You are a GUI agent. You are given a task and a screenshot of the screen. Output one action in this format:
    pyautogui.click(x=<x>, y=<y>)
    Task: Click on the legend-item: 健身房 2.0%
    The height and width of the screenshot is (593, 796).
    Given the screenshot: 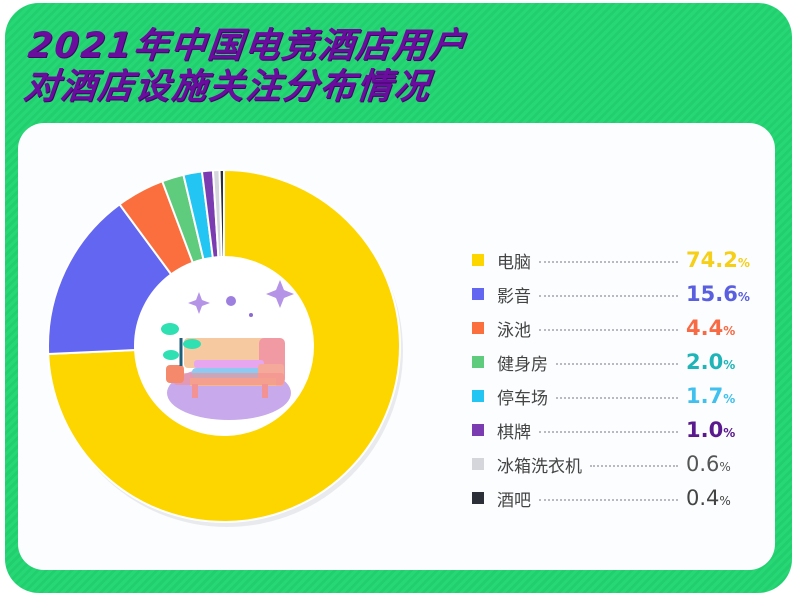 What is the action you would take?
    pyautogui.click(x=610, y=362)
    